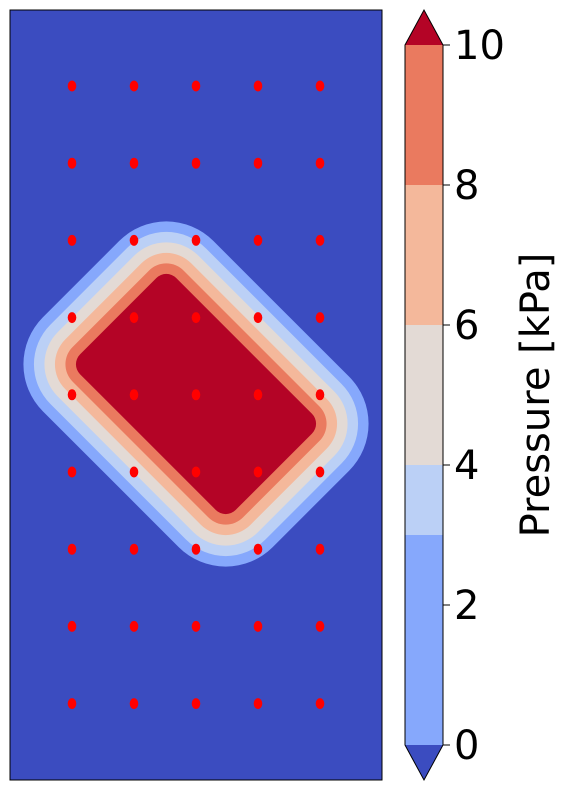 The height and width of the screenshot is (790, 564). What do you see at coordinates (466, 186) in the screenshot?
I see `colorbar-tick-label: 8` at bounding box center [466, 186].